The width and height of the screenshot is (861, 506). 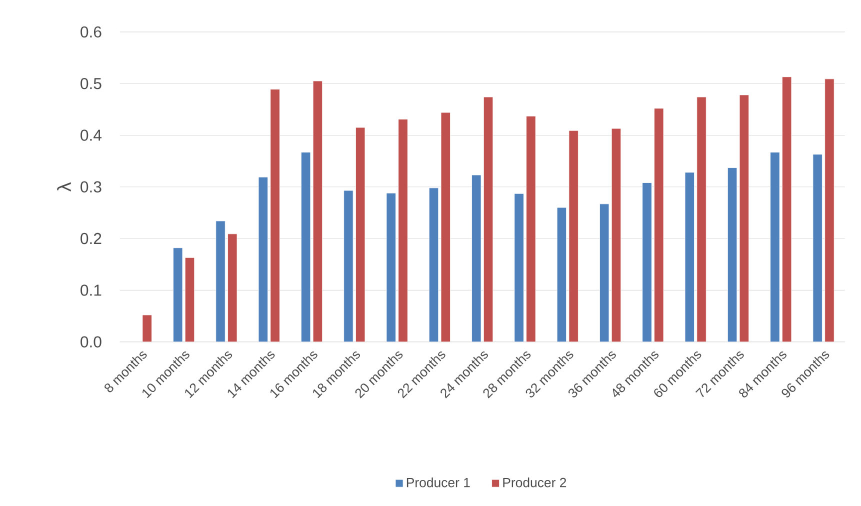 What do you see at coordinates (91, 290) in the screenshot?
I see `y-tick-label: 0.1` at bounding box center [91, 290].